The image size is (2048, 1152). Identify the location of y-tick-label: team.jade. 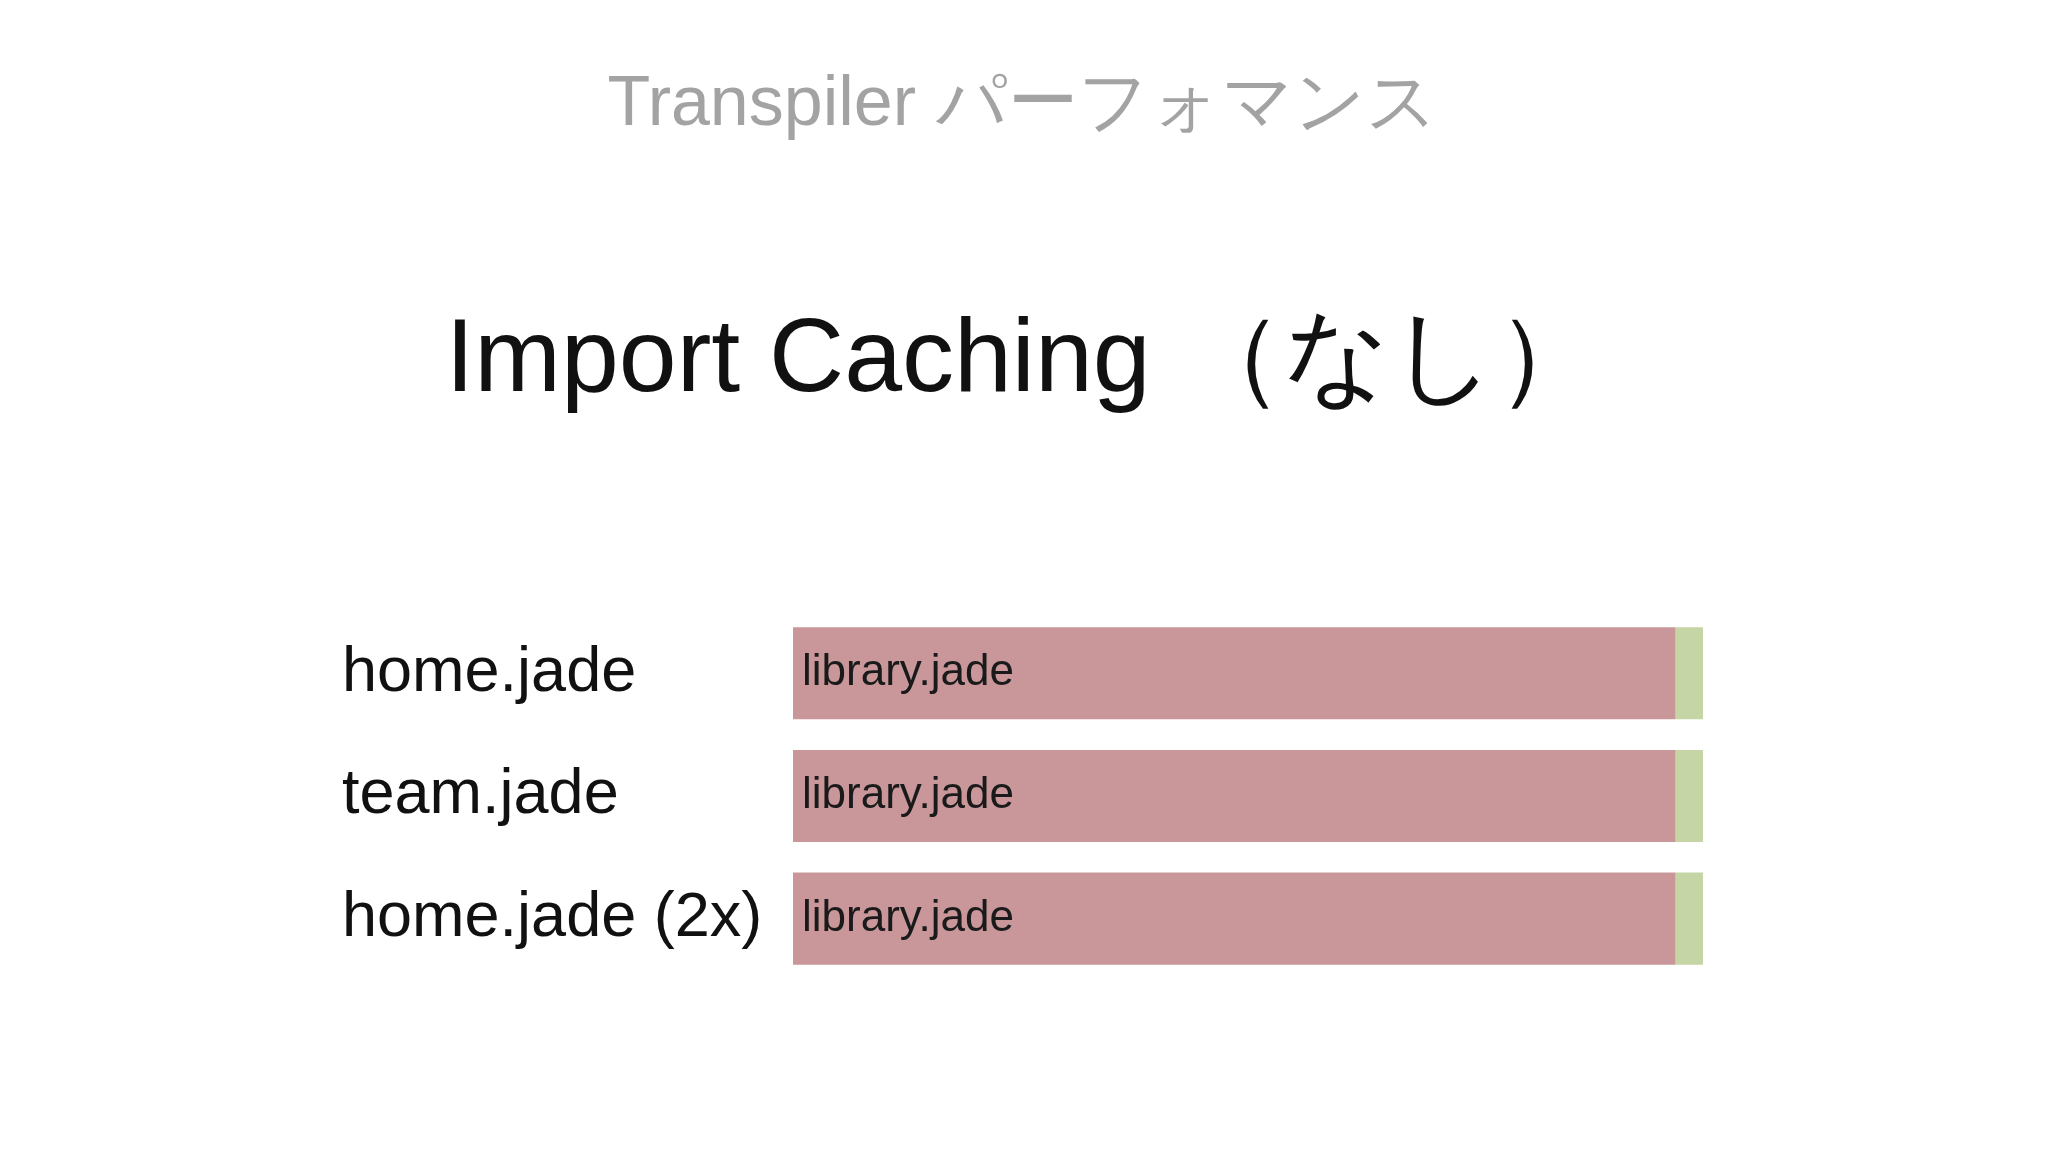
(480, 791).